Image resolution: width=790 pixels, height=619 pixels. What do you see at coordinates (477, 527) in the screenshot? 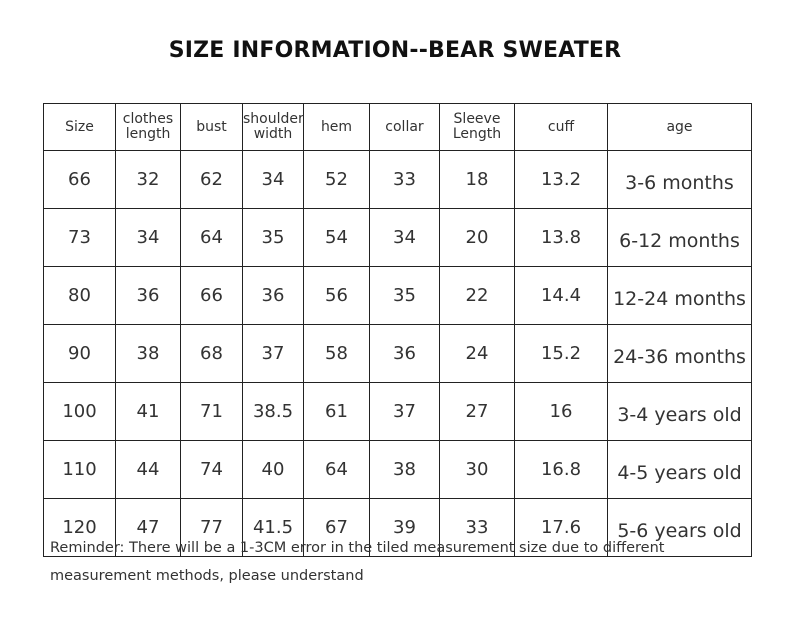
I see `cell-sleeve-length: 33` at bounding box center [477, 527].